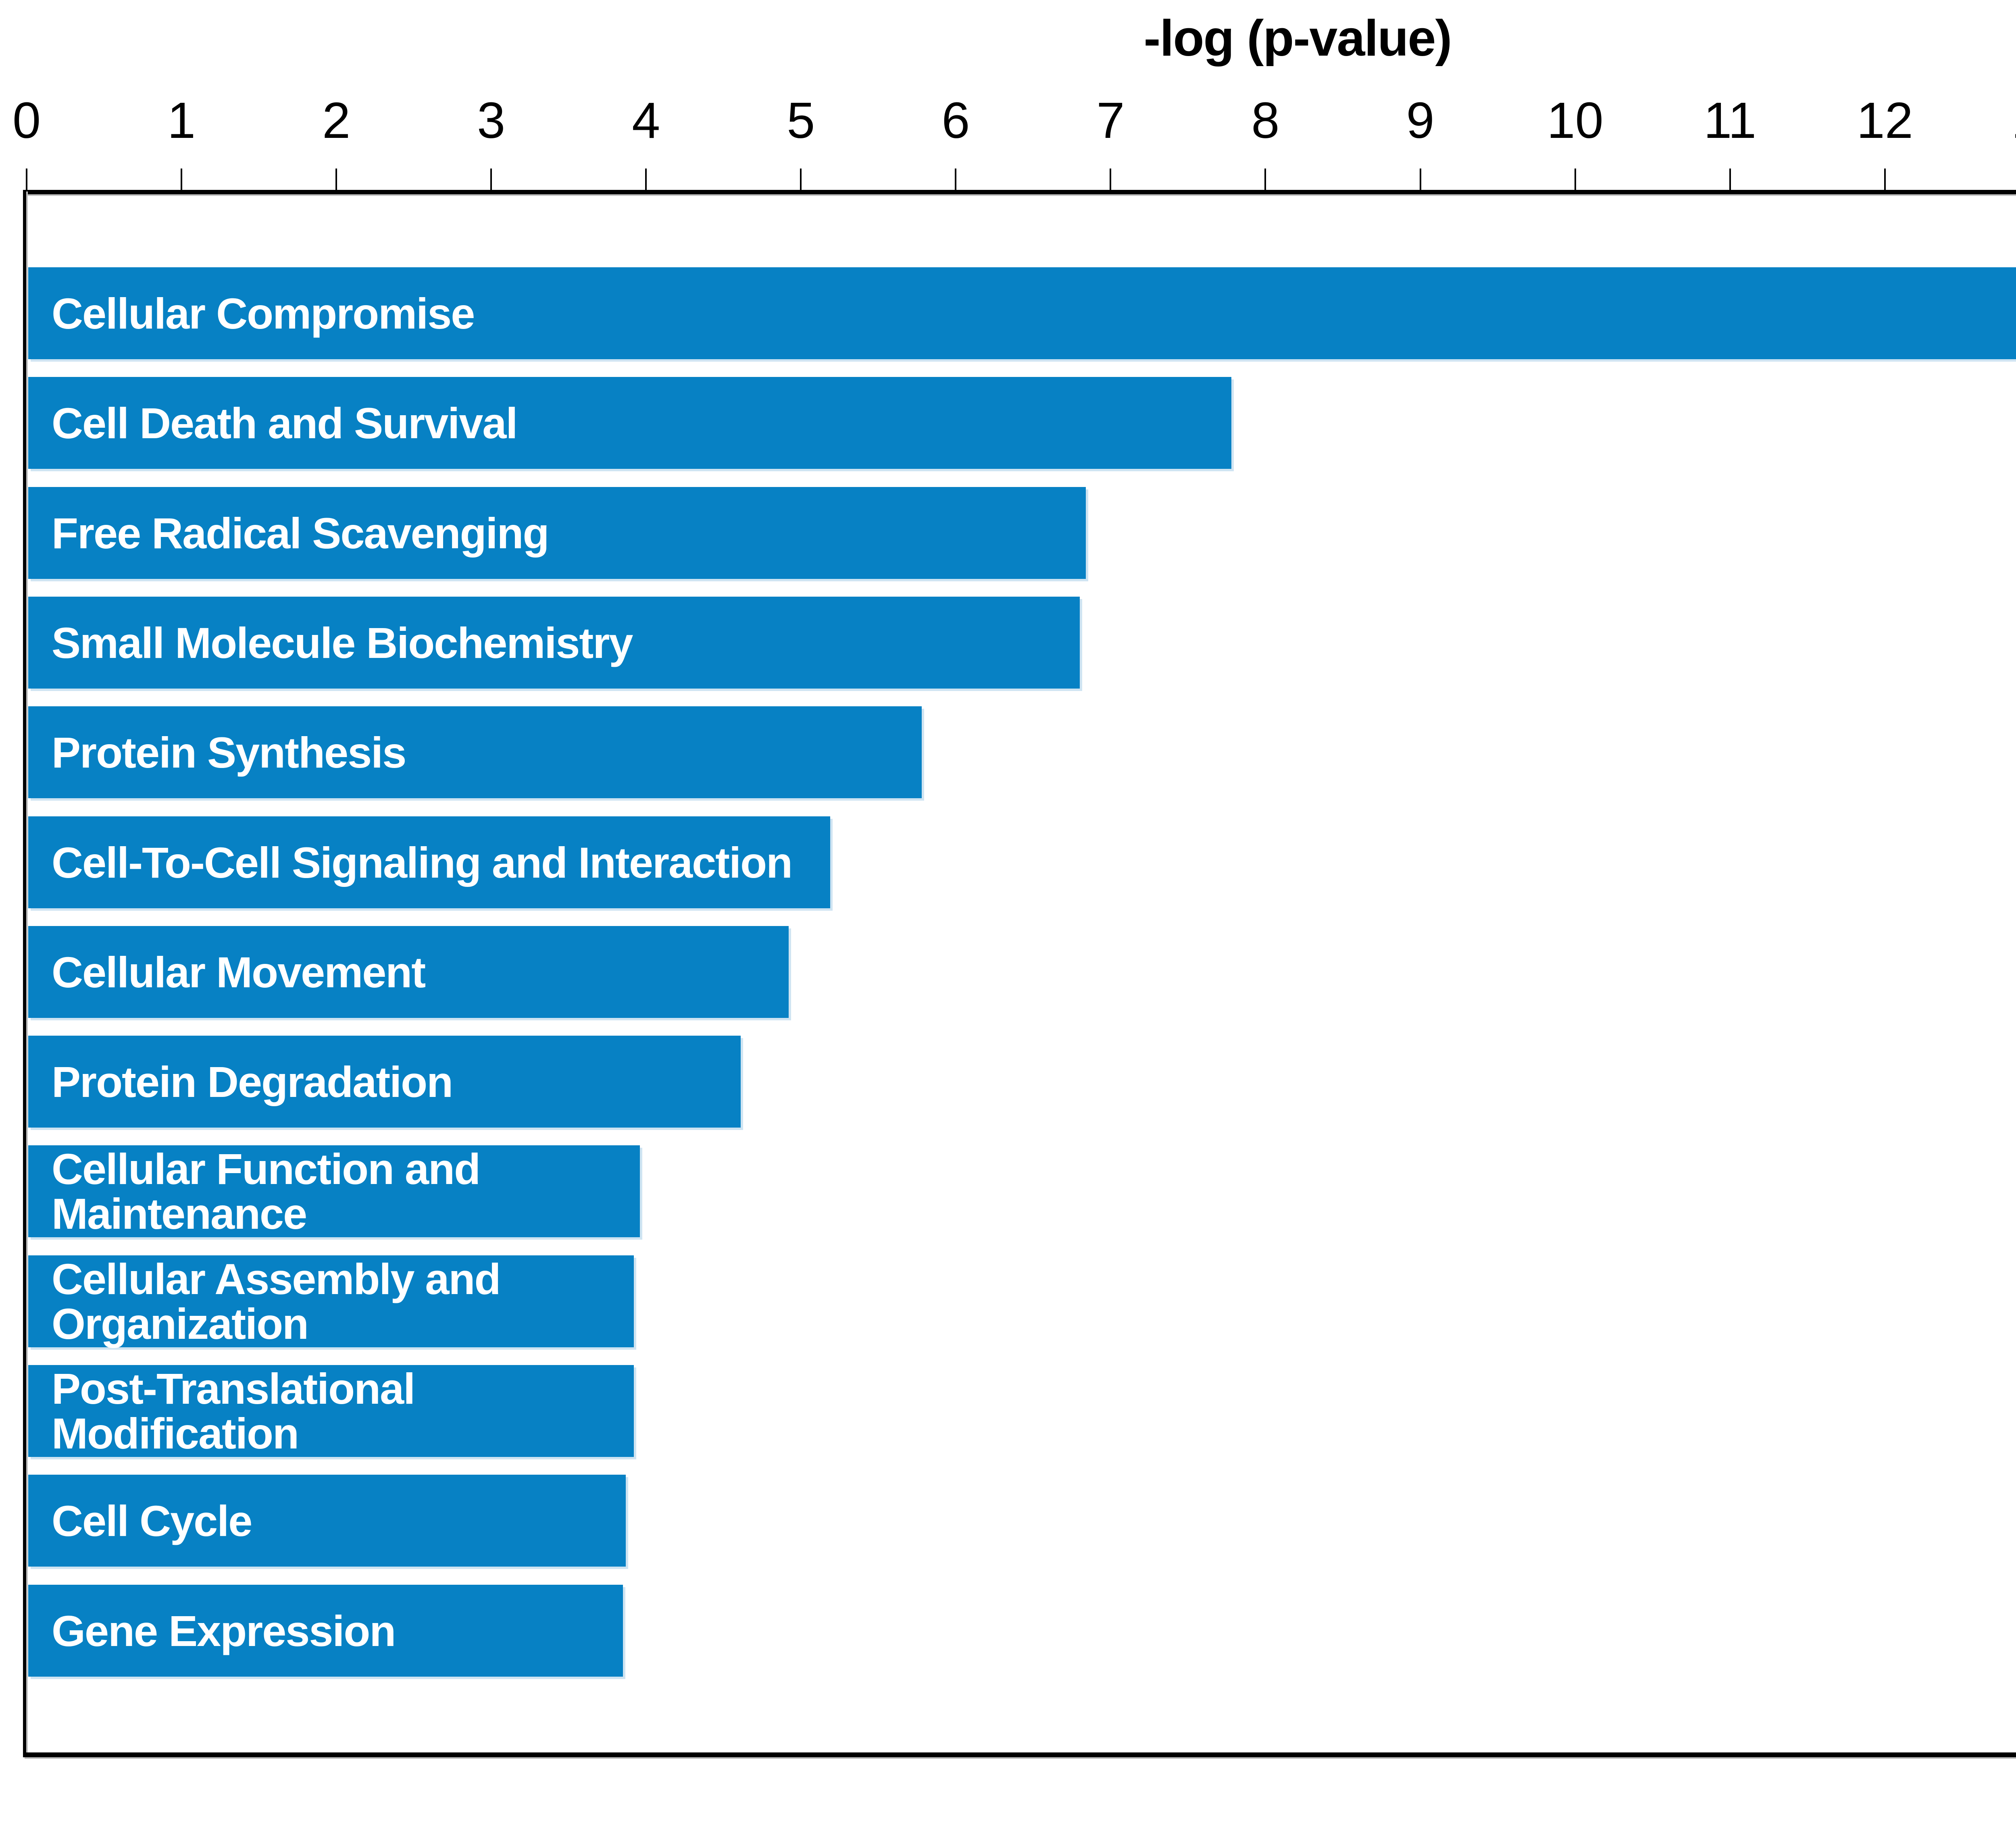 The image size is (2016, 1825). Describe the element at coordinates (342, 642) in the screenshot. I see `bar-label: Small Molecule Biochemistry` at that location.